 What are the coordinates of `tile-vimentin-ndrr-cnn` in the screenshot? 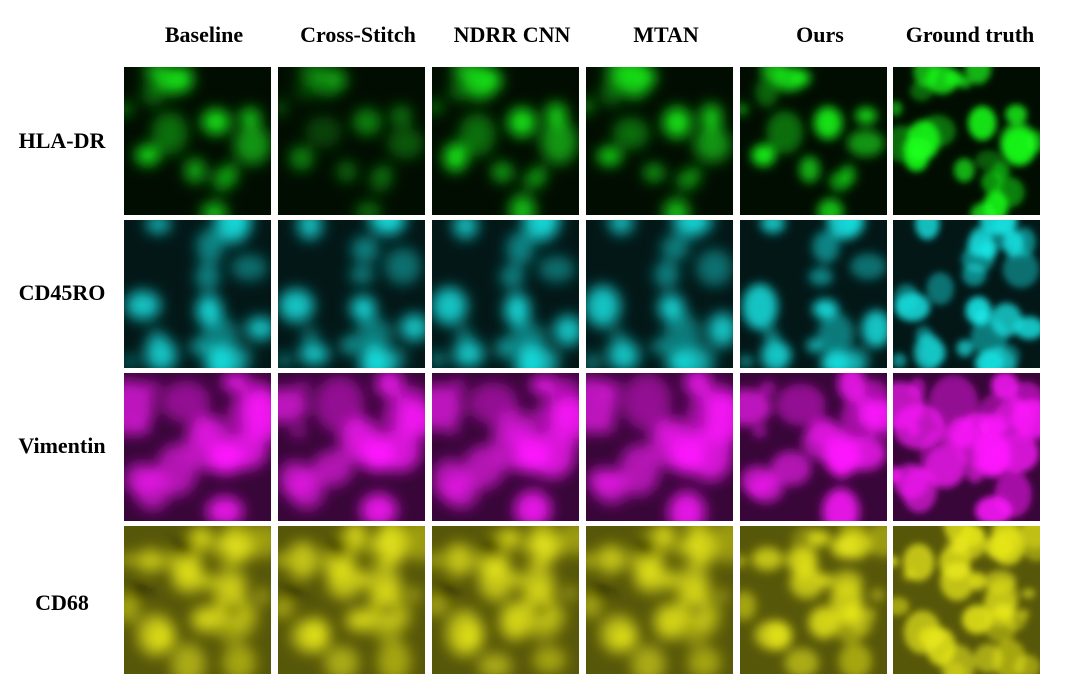 It's located at (505, 447).